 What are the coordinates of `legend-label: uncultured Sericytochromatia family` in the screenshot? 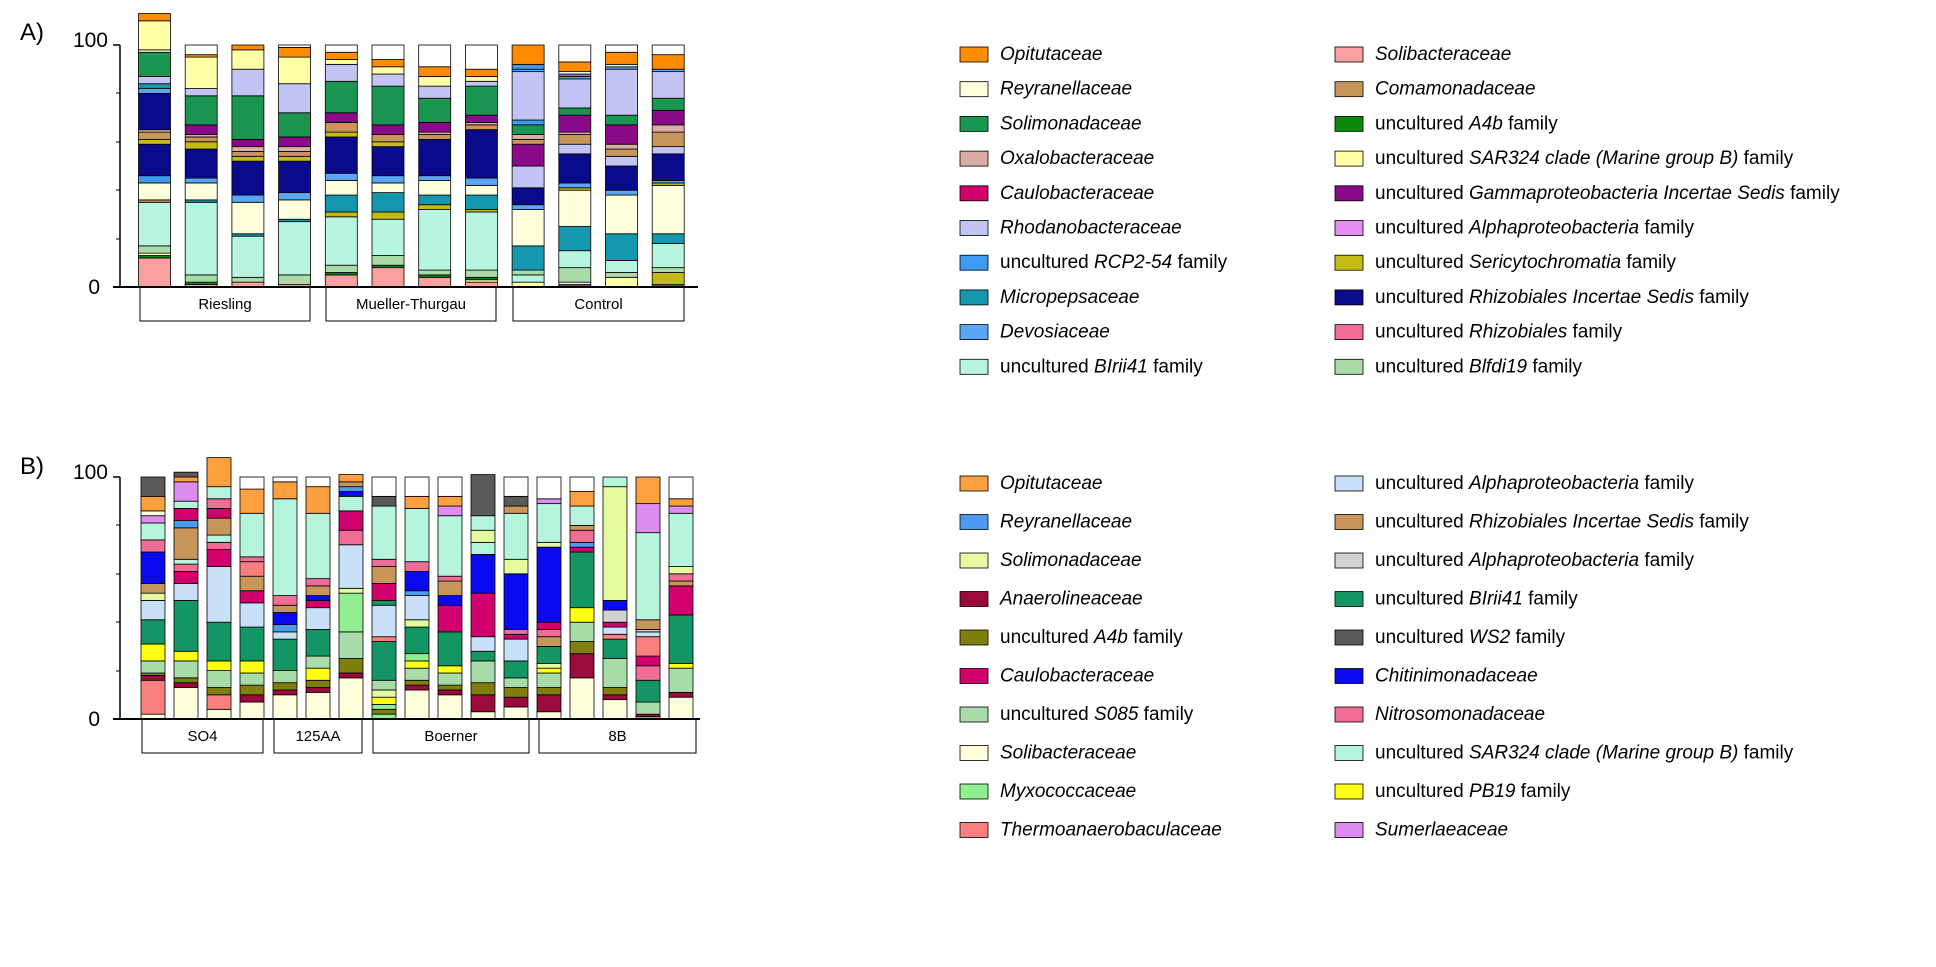 It's located at (1525, 262).